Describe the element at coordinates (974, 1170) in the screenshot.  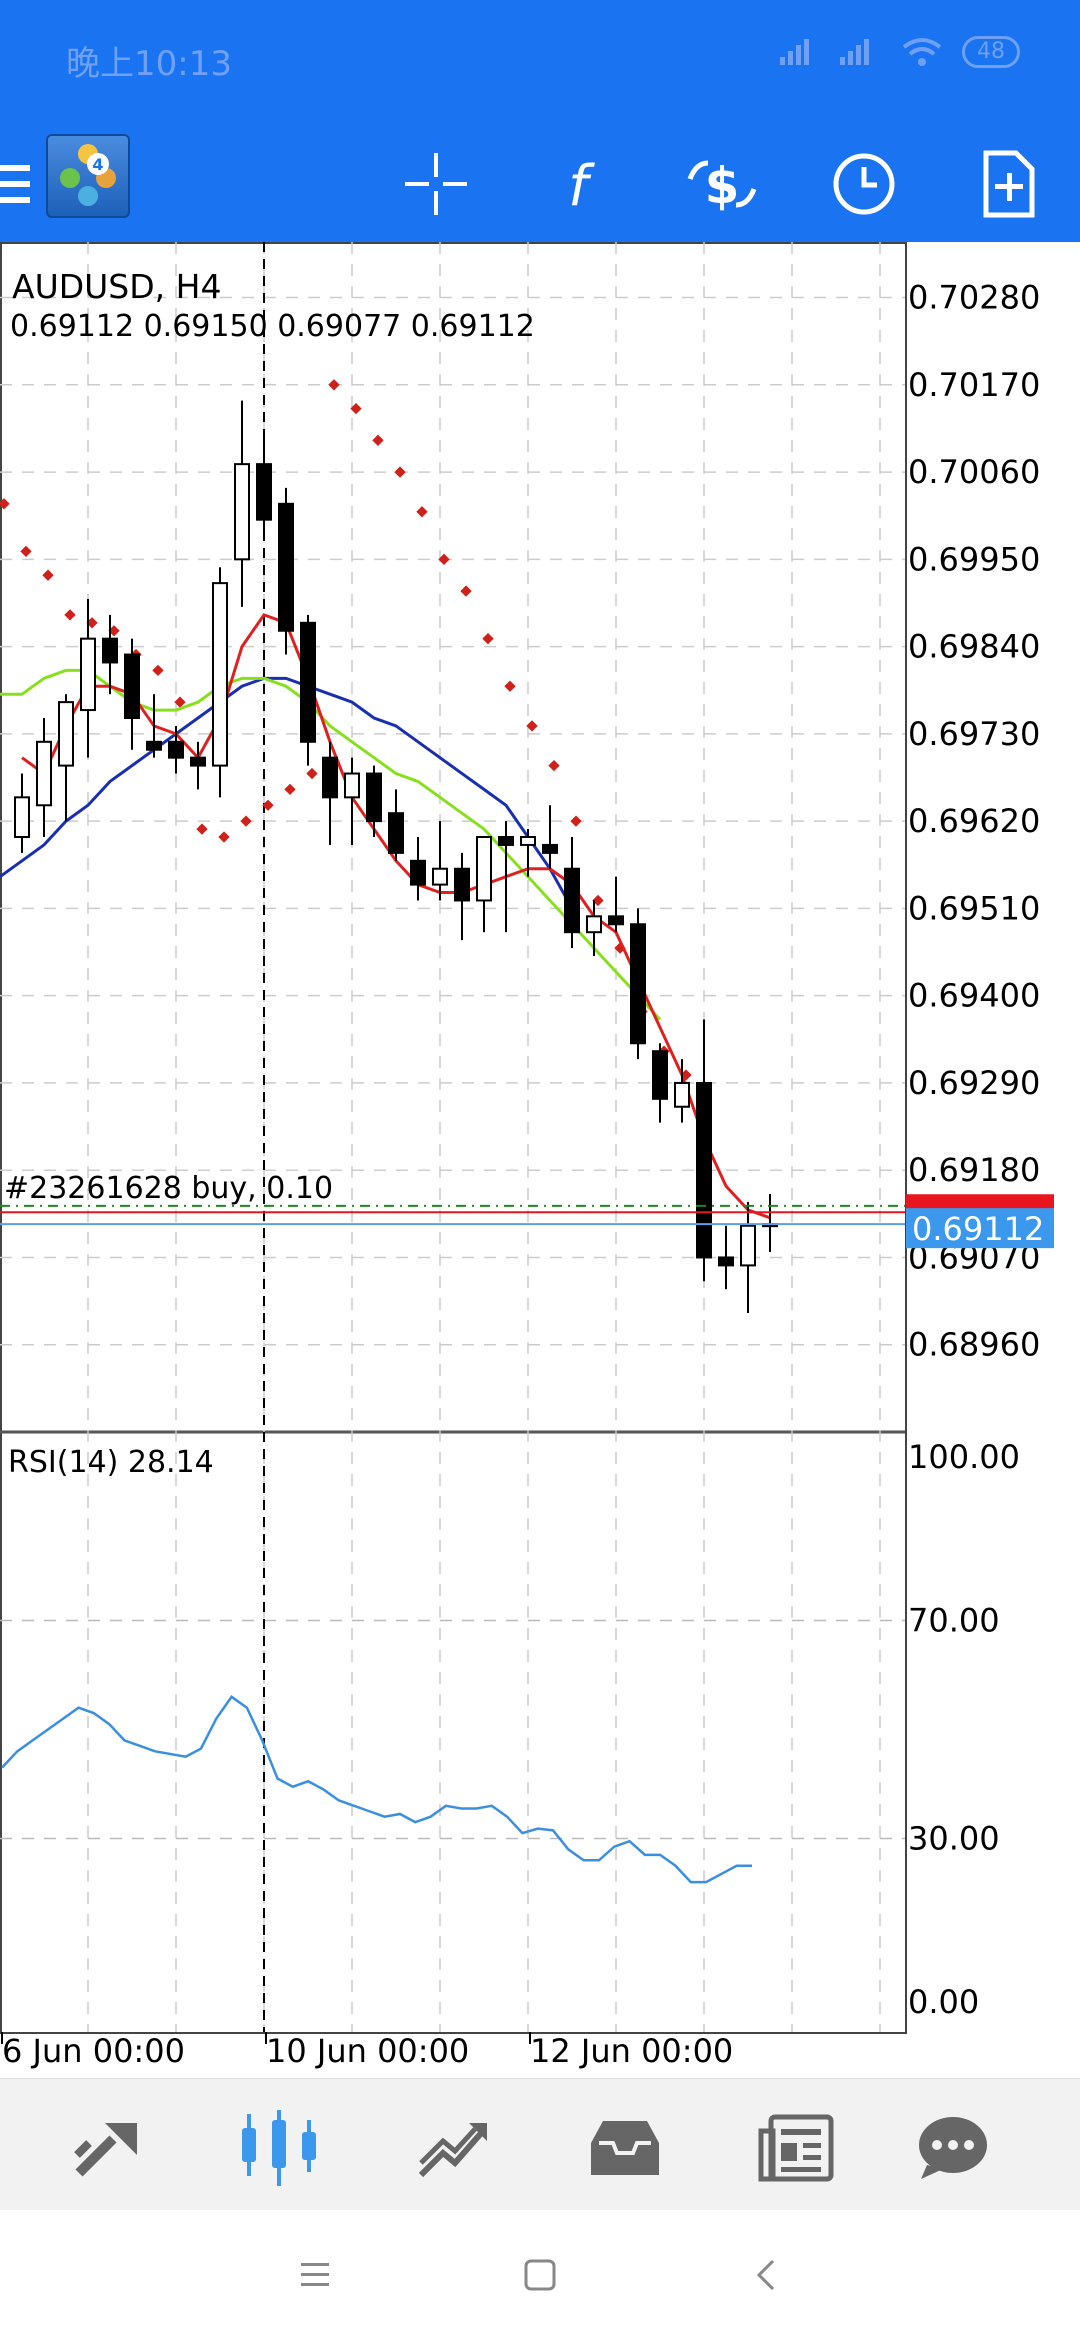
I see `price-tick-label: 0.69180` at that location.